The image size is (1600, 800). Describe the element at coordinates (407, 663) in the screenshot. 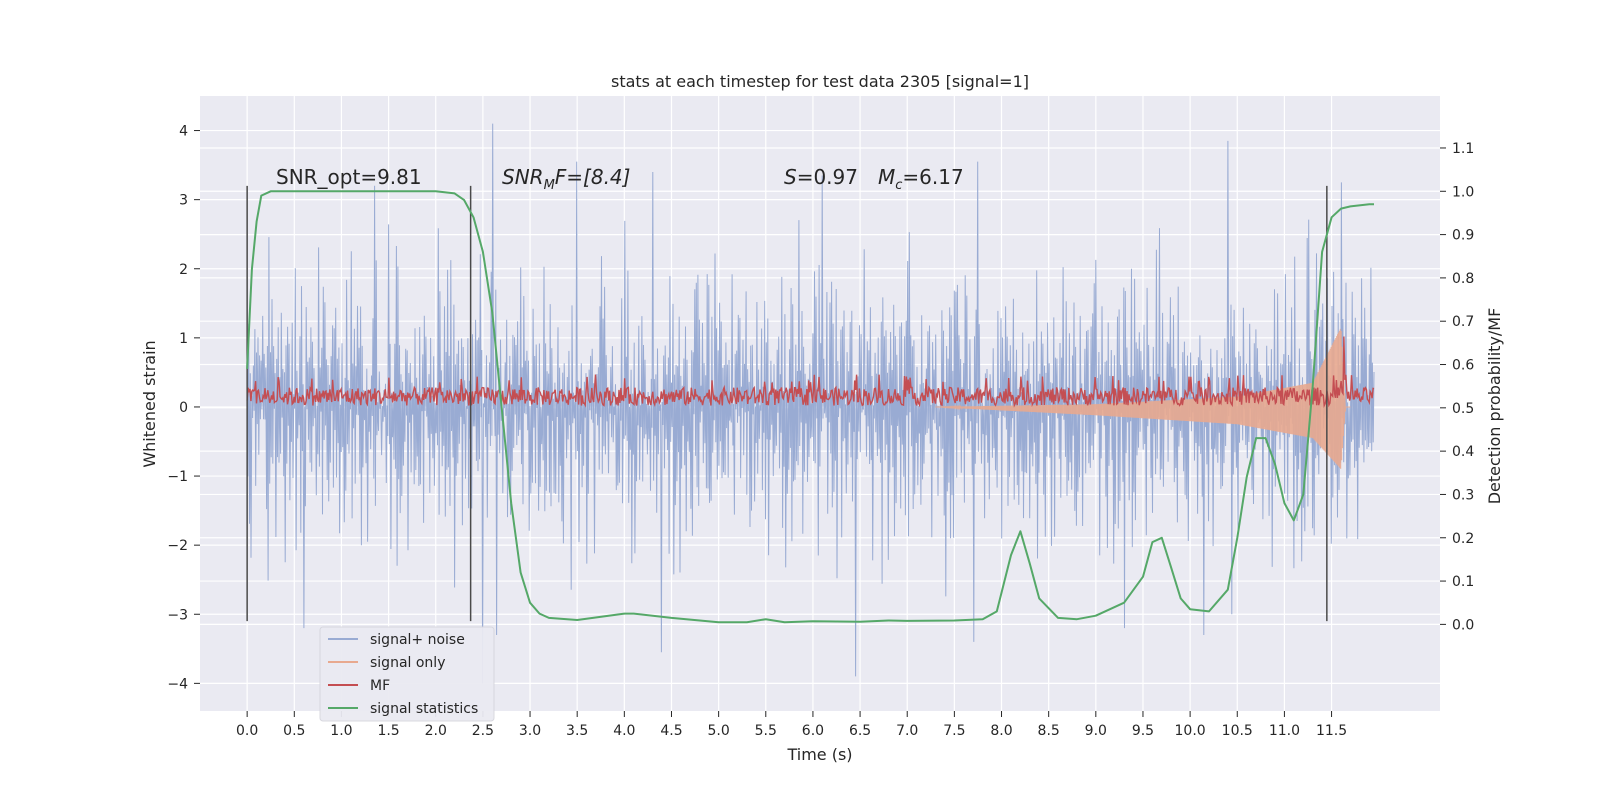

I see `legend-label-signal-only: signal only` at that location.